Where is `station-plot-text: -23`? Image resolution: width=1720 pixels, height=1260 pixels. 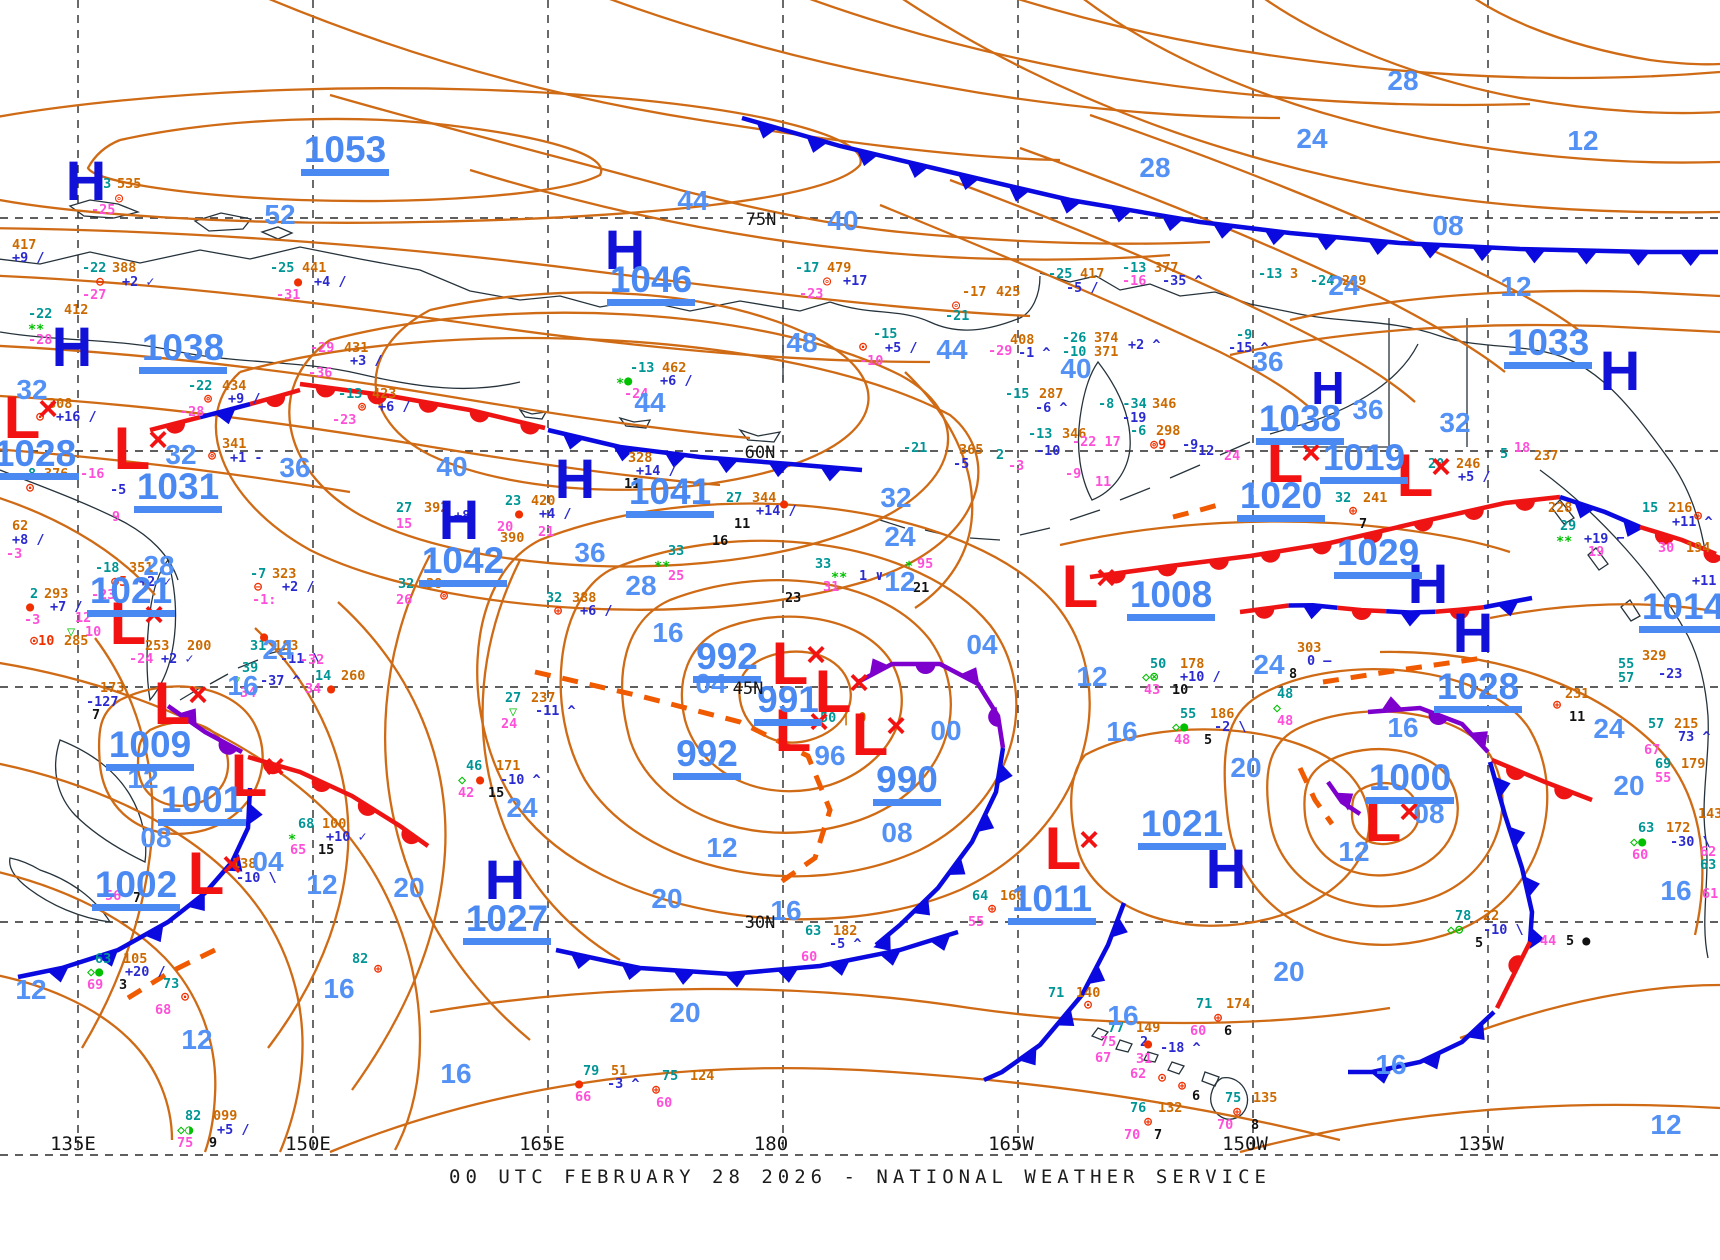 station-plot-text: -23 is located at coordinates (1670, 674).